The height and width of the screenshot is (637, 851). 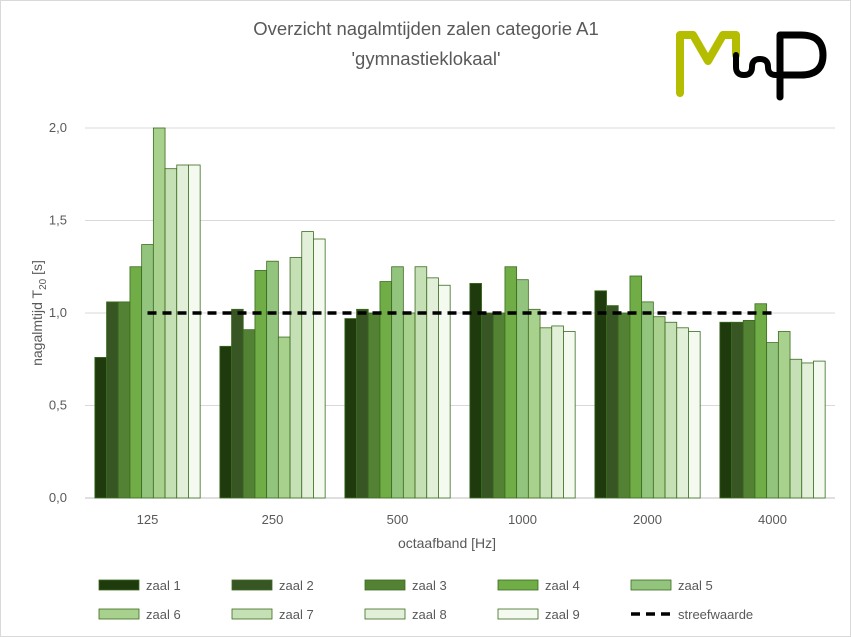 I want to click on y-tick-label: 0,0, so click(x=58, y=497).